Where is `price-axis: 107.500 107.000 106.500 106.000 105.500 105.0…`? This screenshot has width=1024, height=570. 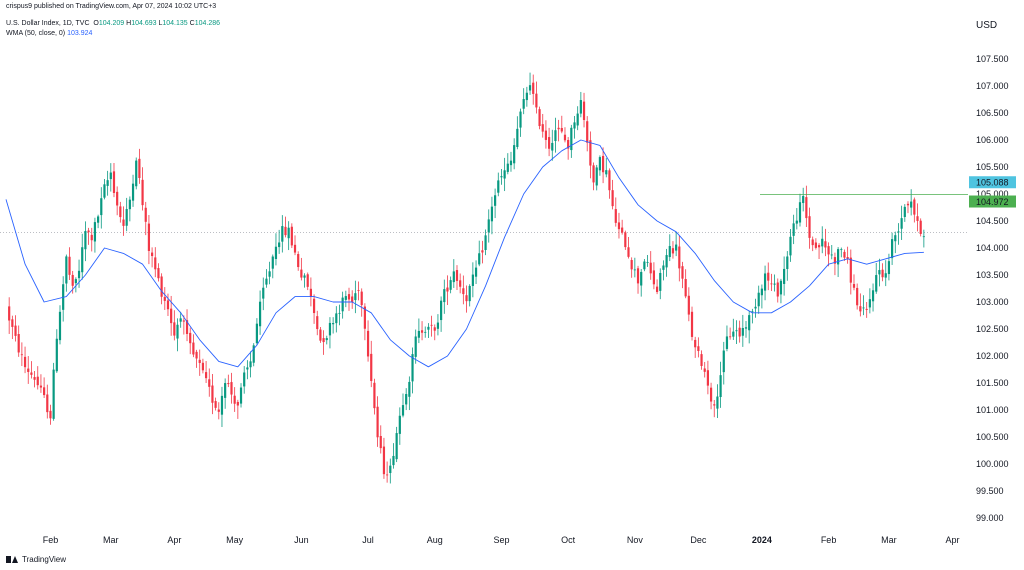
price-axis: 107.500 107.000 106.500 106.000 105.500 105.0… is located at coordinates (992, 288).